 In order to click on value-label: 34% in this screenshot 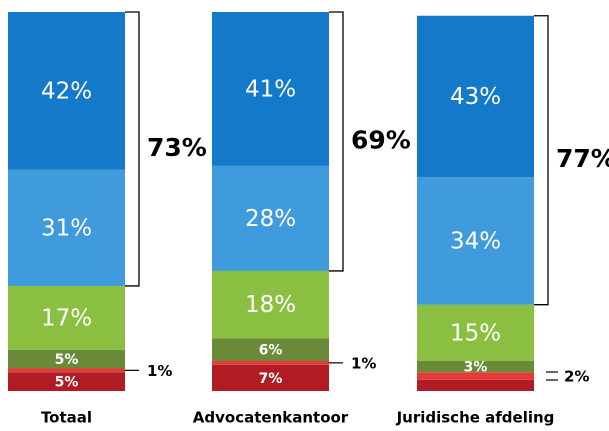, I will do `click(475, 241)`.